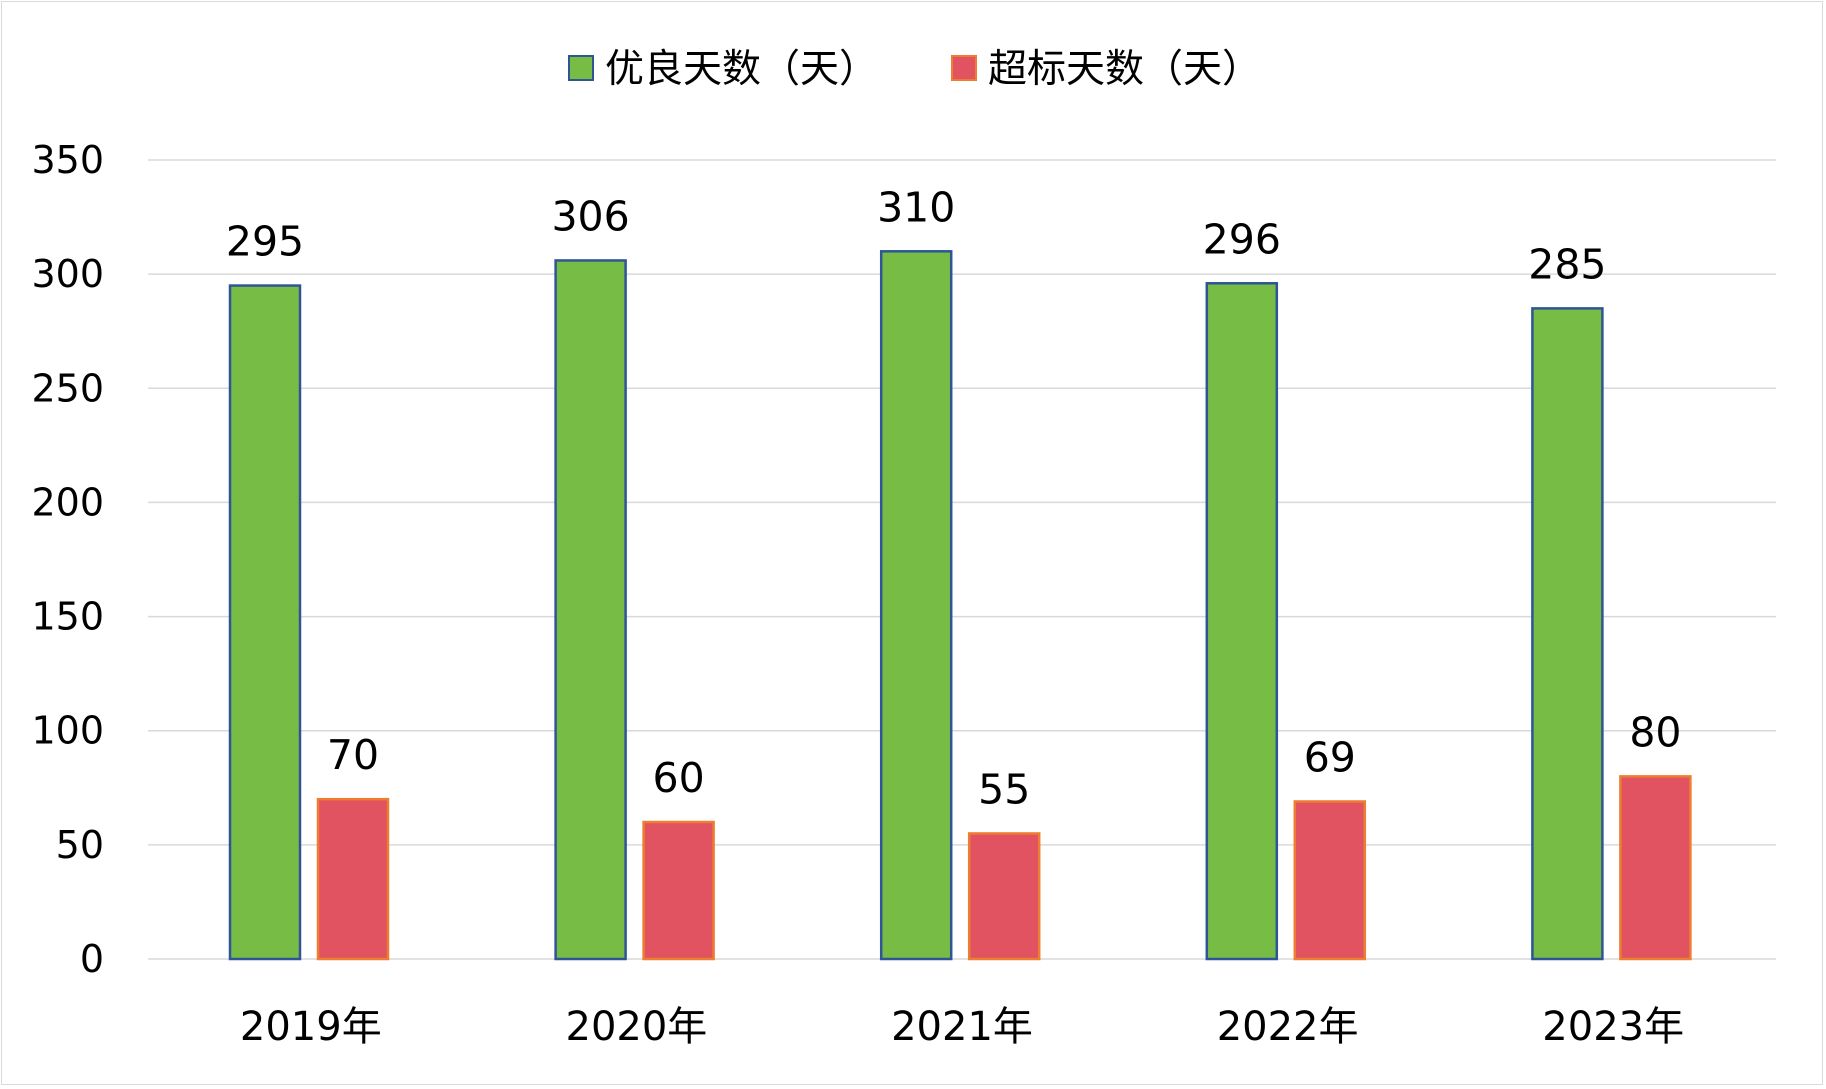  What do you see at coordinates (67, 160) in the screenshot?
I see `y-tick-label: 350` at bounding box center [67, 160].